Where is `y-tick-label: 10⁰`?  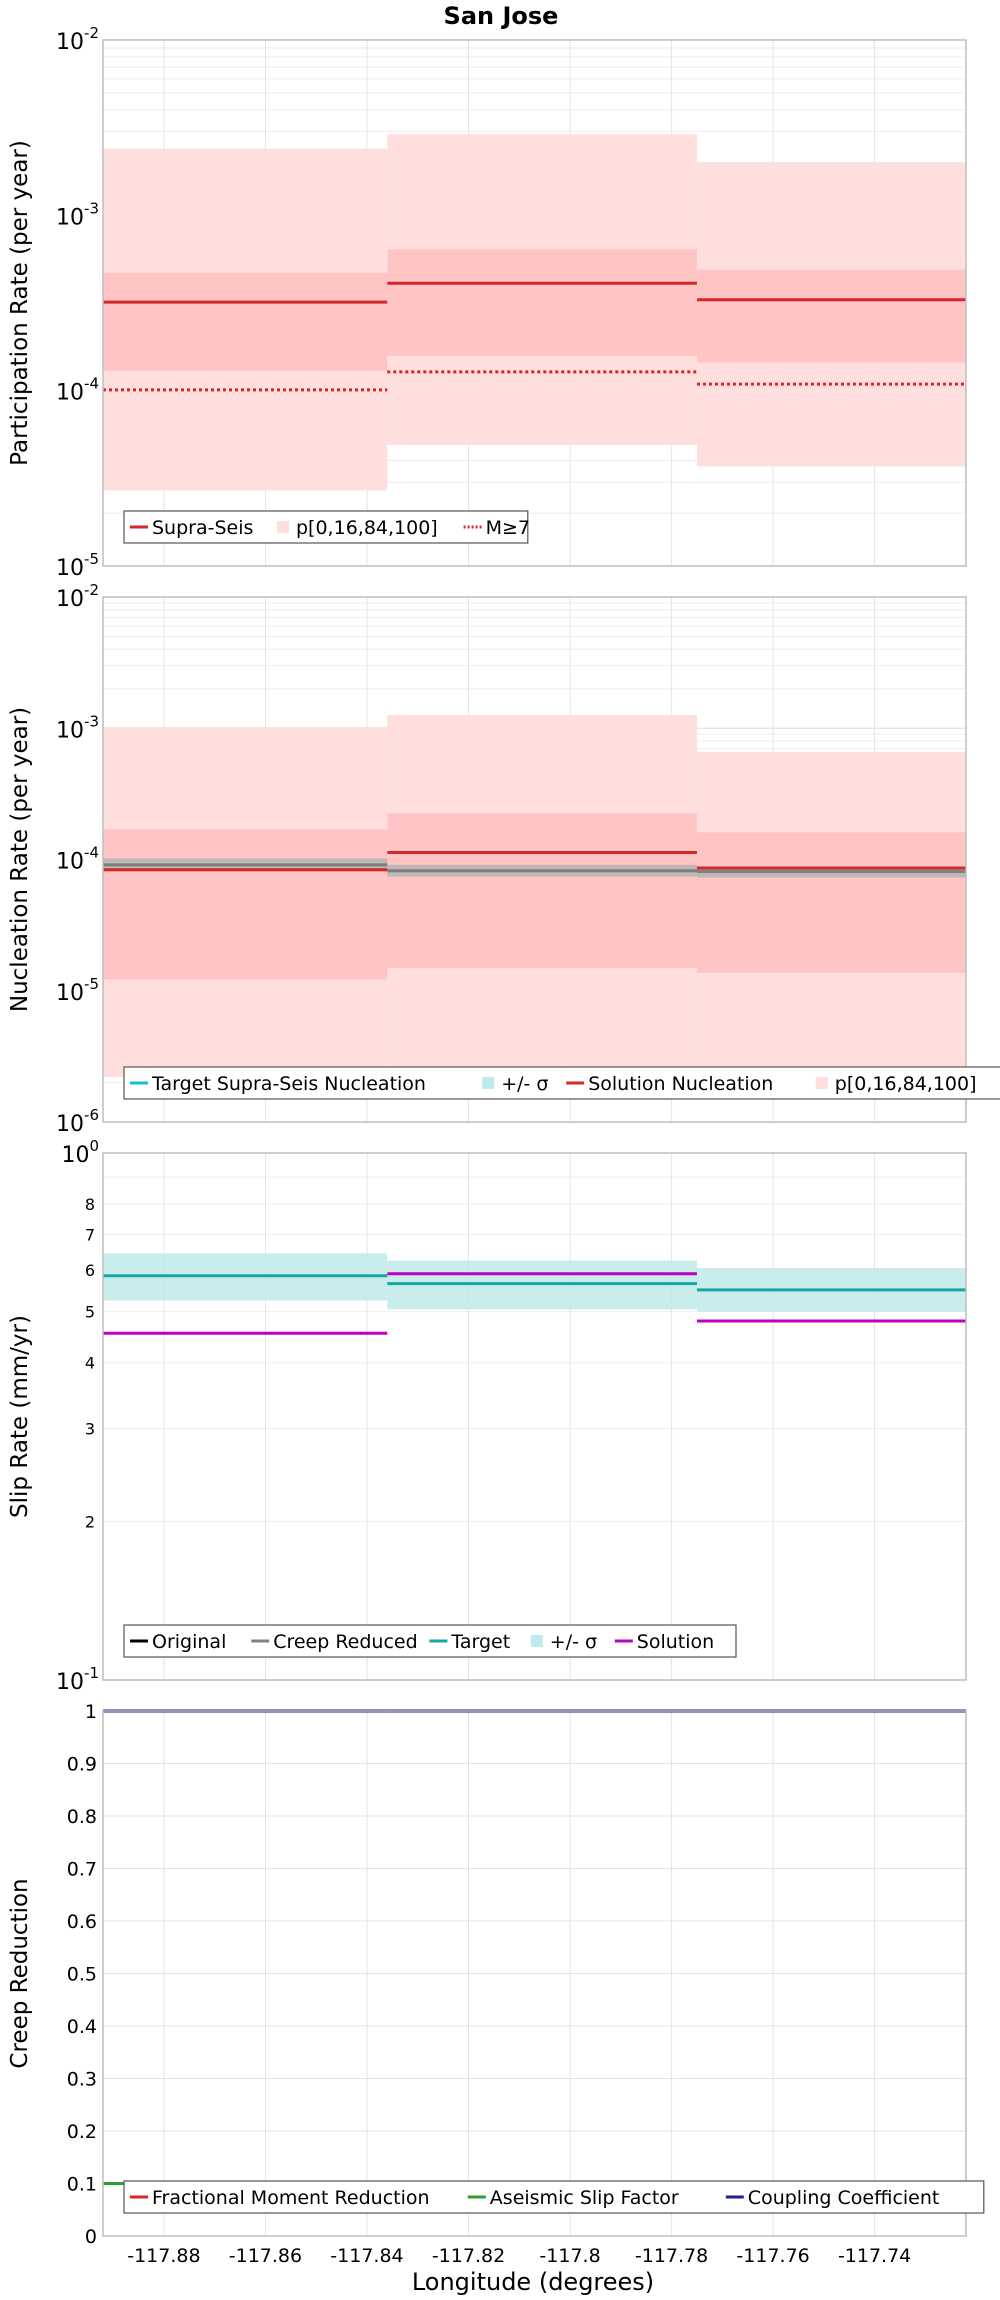 y-tick-label: 10⁰ is located at coordinates (80, 1152).